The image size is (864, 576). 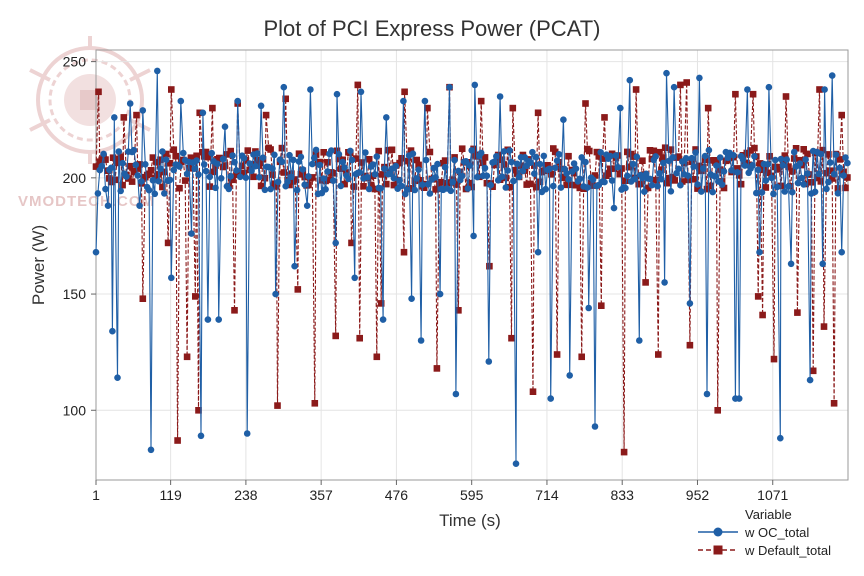 What do you see at coordinates (718, 550) in the screenshot?
I see `legend-default-marker` at bounding box center [718, 550].